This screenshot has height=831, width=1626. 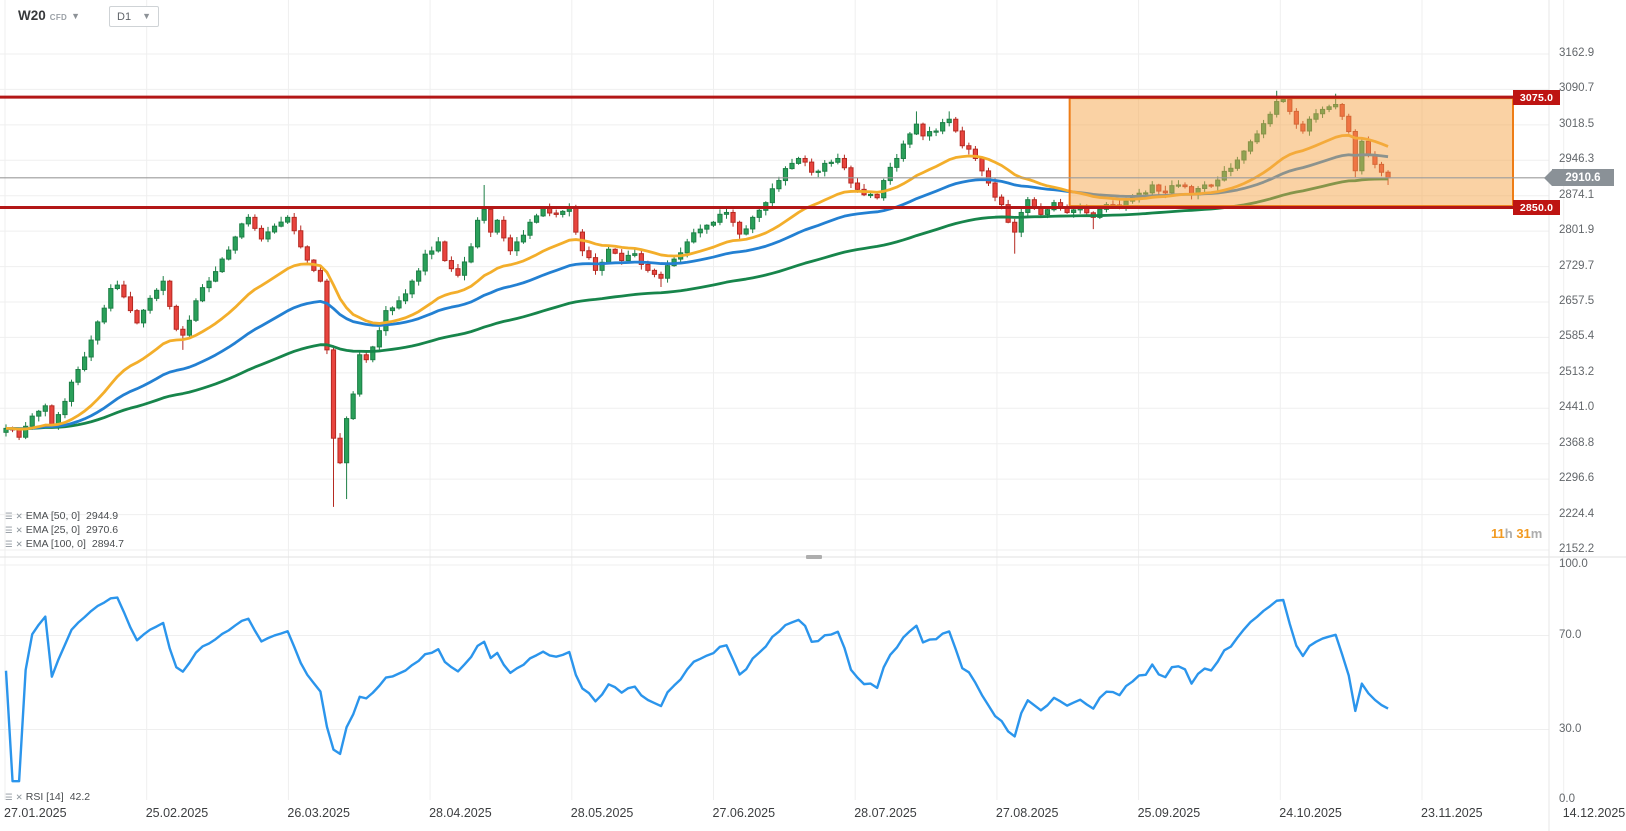 I want to click on date-axis-label: 27.06.2025, so click(x=744, y=813).